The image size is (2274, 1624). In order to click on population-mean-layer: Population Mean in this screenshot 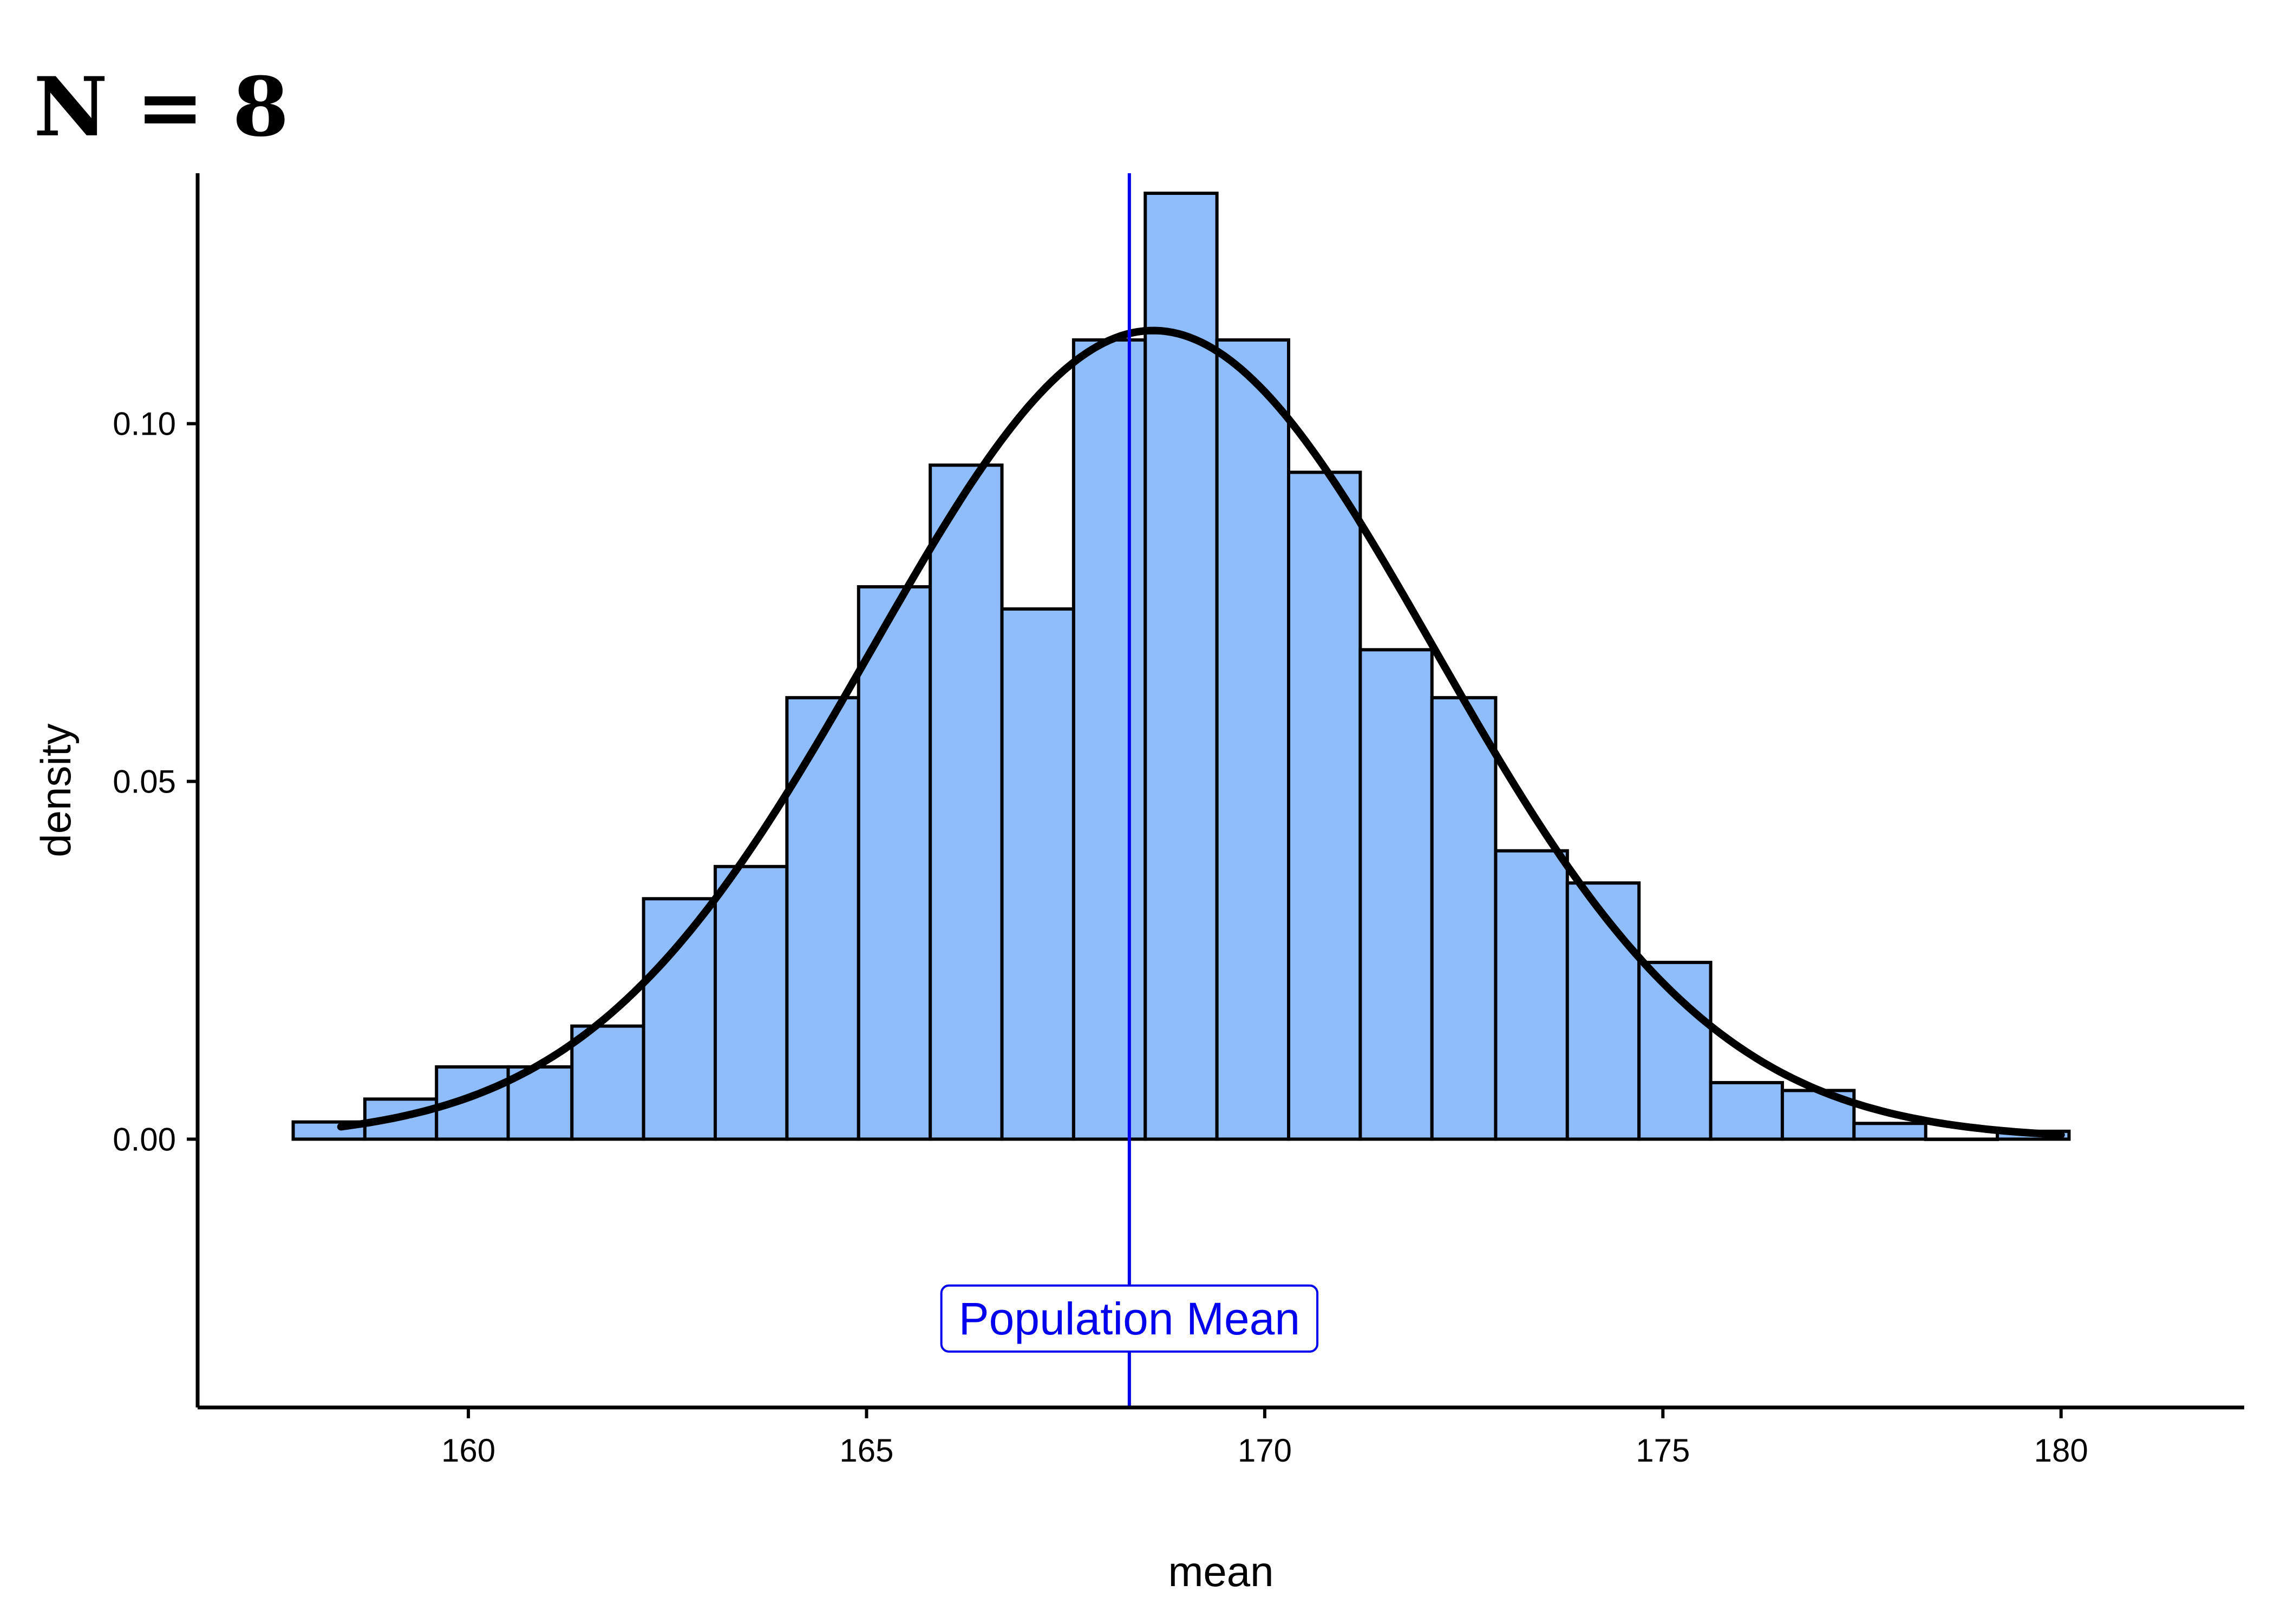, I will do `click(1129, 790)`.